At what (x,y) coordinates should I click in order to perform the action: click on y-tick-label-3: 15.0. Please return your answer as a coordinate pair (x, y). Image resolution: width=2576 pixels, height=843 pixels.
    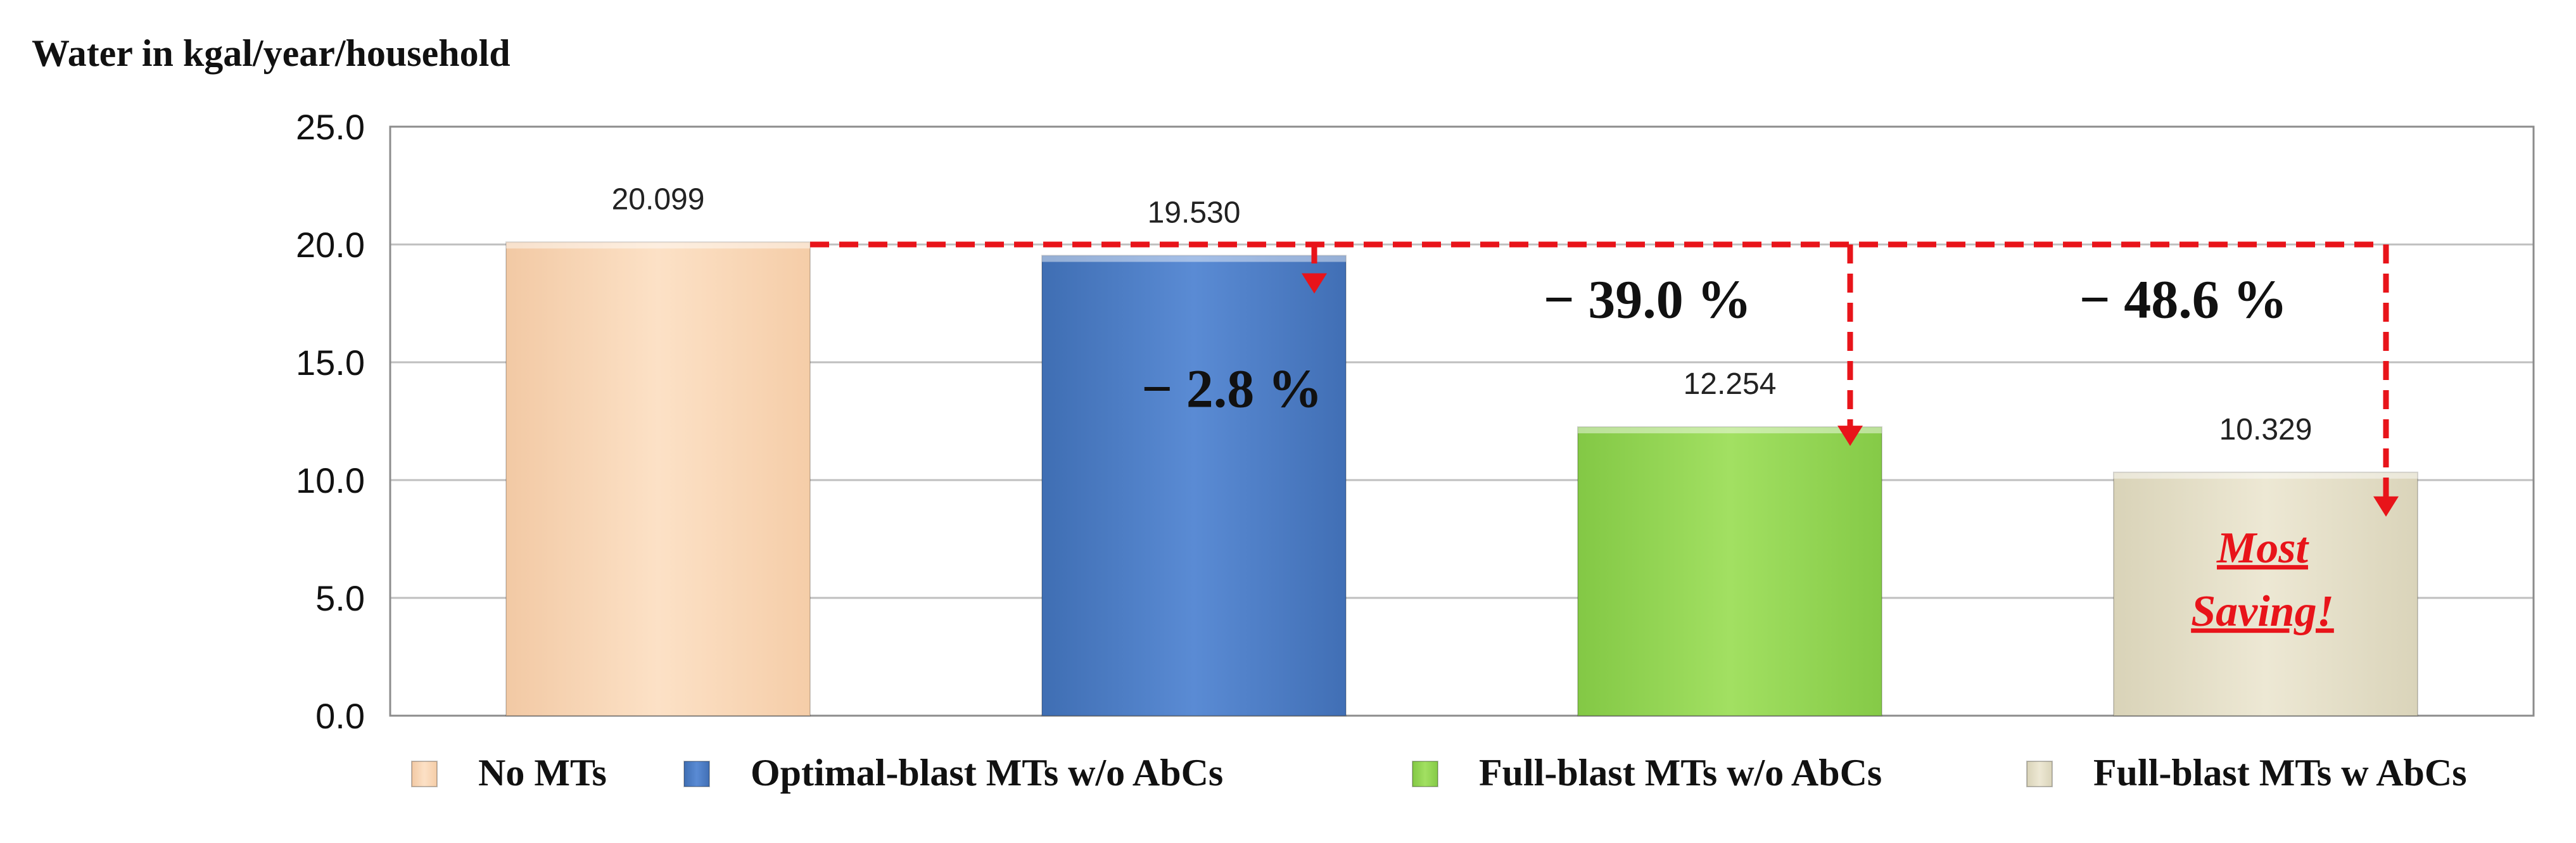
    Looking at the image, I should click on (330, 363).